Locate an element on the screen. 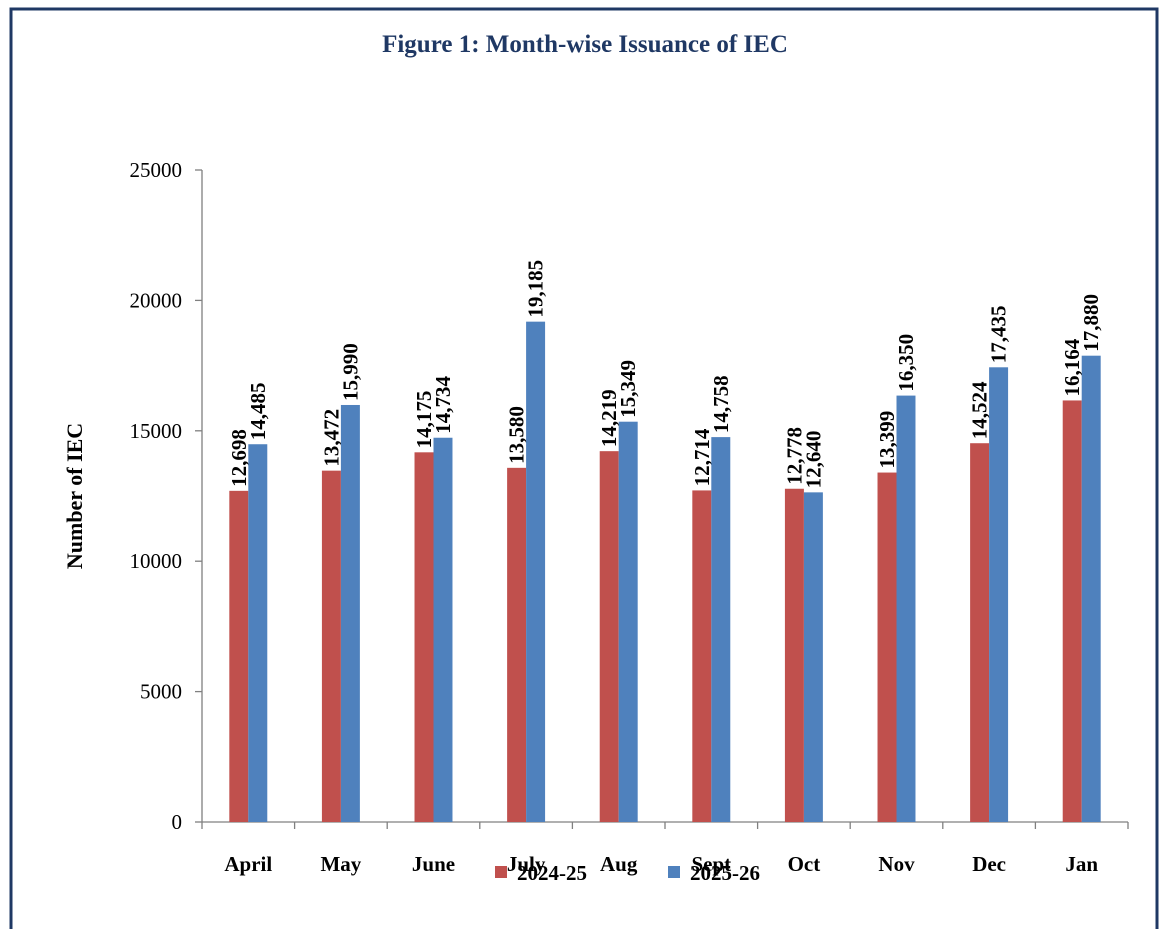  data-label: 16,164 is located at coordinates (1072, 367).